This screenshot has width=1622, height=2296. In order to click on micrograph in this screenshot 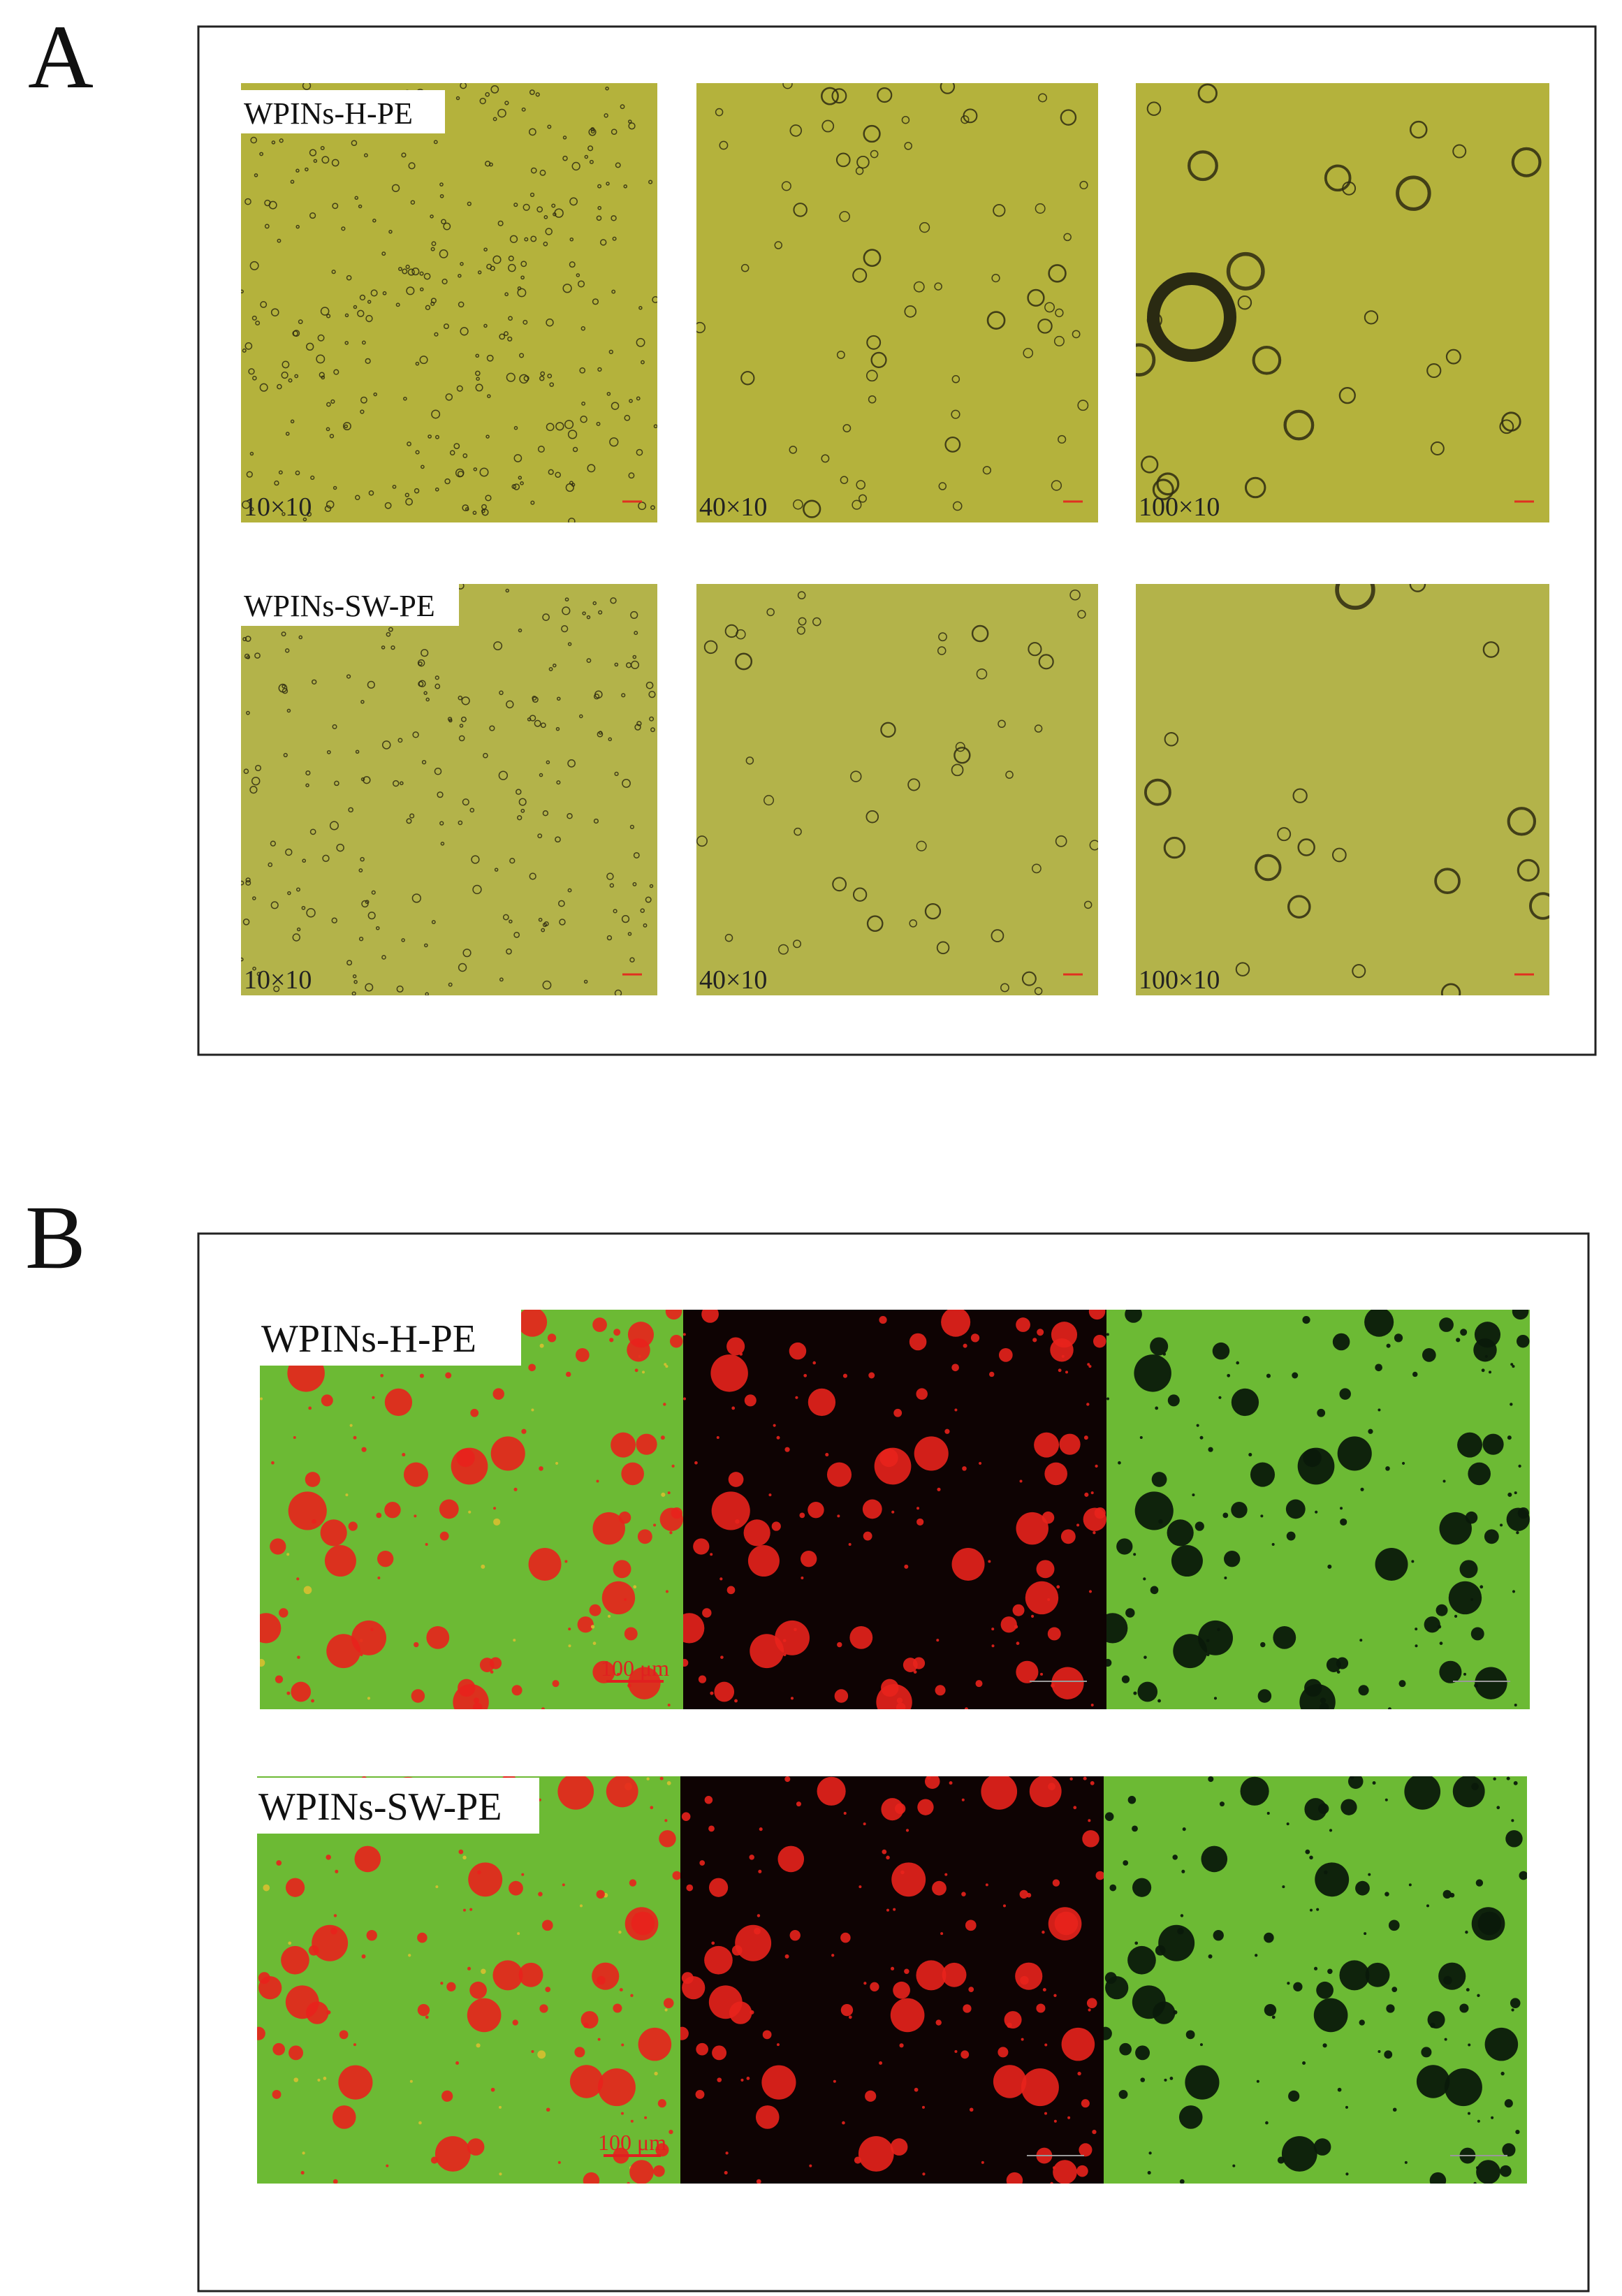, I will do `click(894, 1509)`.